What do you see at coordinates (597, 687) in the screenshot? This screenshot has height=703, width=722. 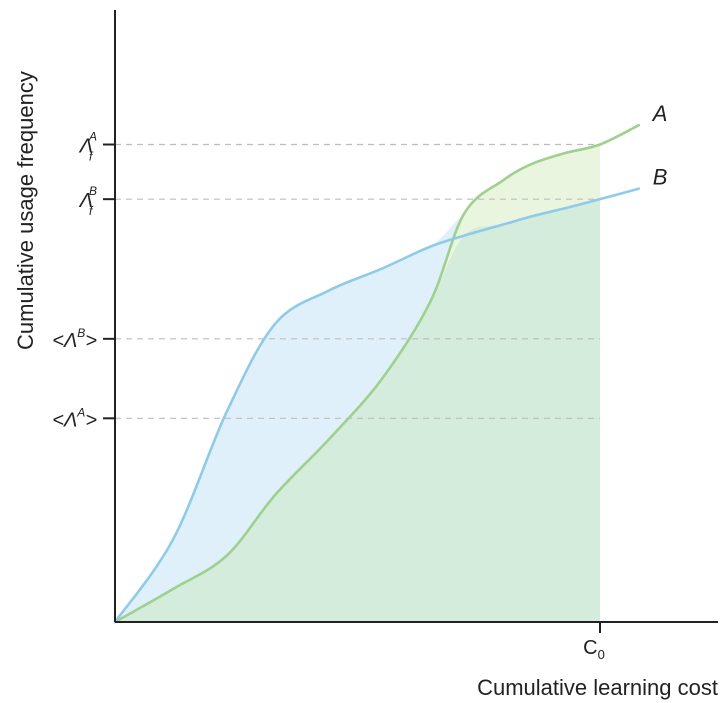 I see `x-axis-title: Cumulative learning cost` at bounding box center [597, 687].